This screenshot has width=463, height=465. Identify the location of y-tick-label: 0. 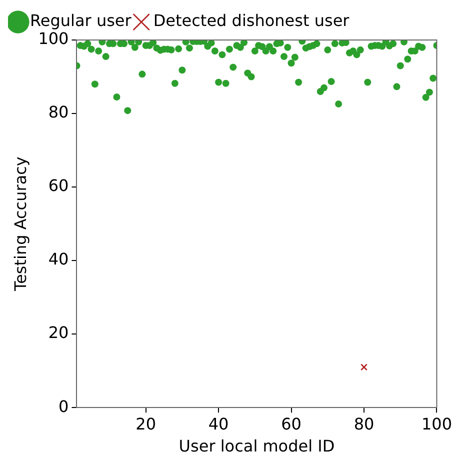
(63, 406).